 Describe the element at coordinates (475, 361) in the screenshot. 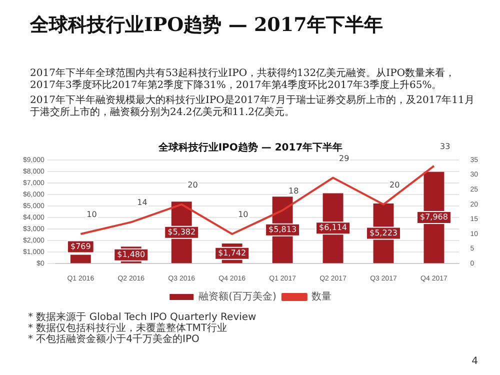

I see `text: 4` at that location.